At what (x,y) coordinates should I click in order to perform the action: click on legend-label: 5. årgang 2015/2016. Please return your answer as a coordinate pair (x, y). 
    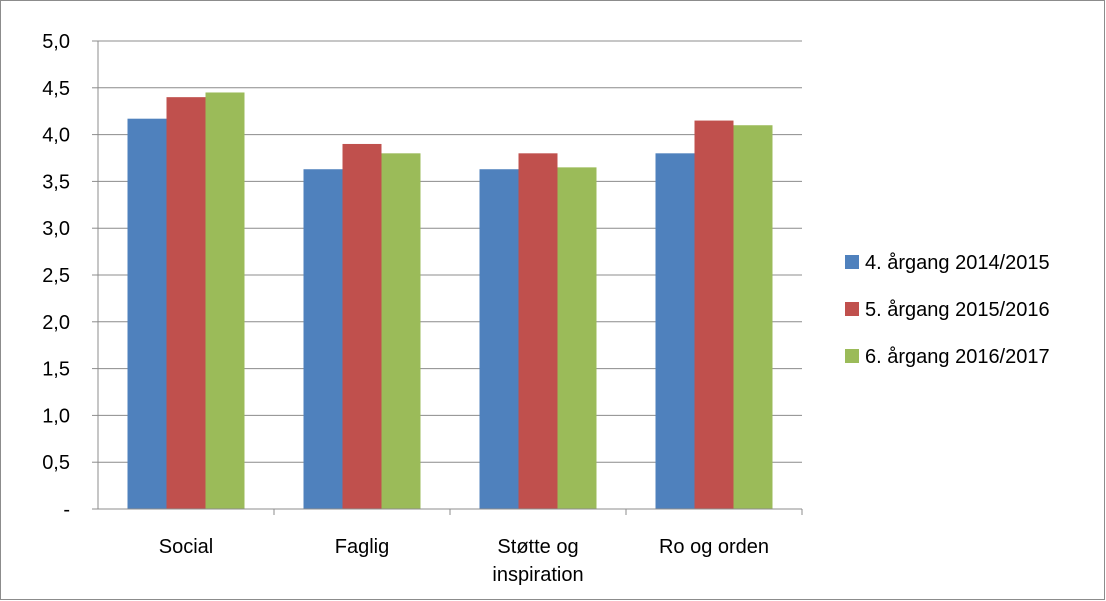
    Looking at the image, I should click on (957, 310).